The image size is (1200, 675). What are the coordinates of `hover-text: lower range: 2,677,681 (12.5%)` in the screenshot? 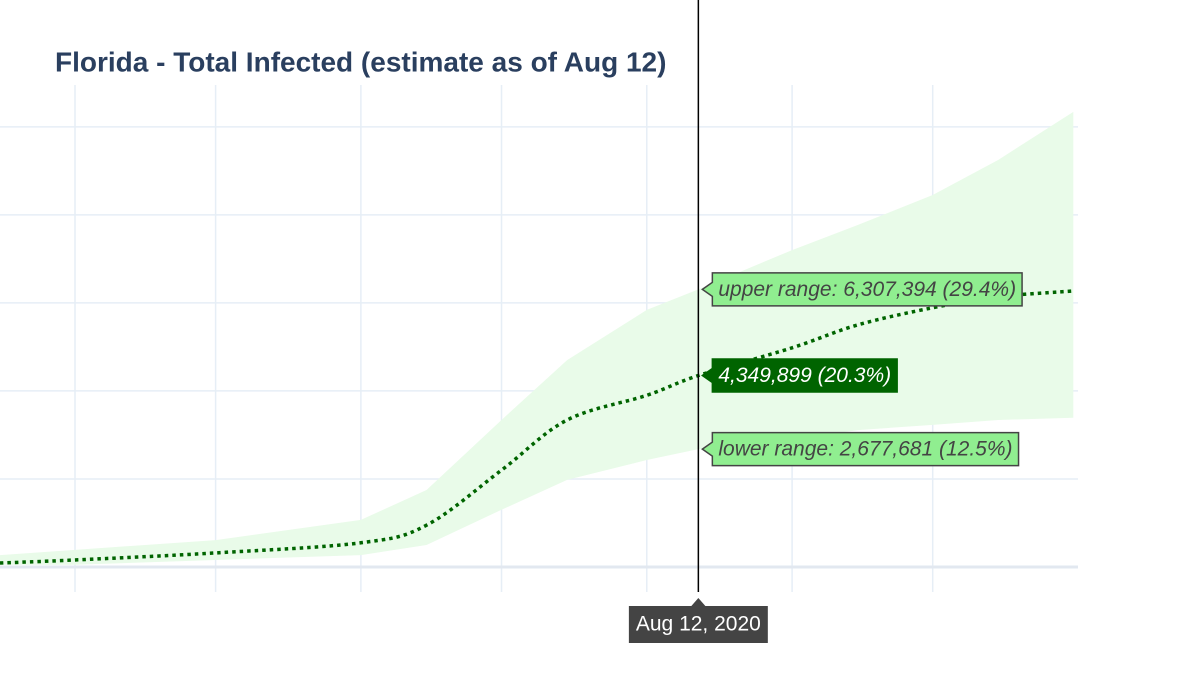 It's located at (865, 449).